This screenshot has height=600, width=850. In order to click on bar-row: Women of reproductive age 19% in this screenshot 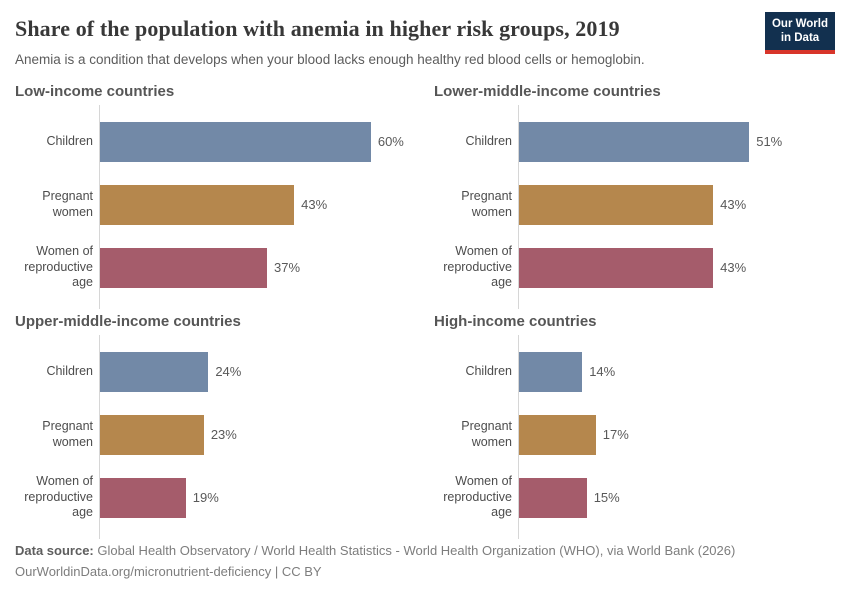, I will do `click(215, 497)`.